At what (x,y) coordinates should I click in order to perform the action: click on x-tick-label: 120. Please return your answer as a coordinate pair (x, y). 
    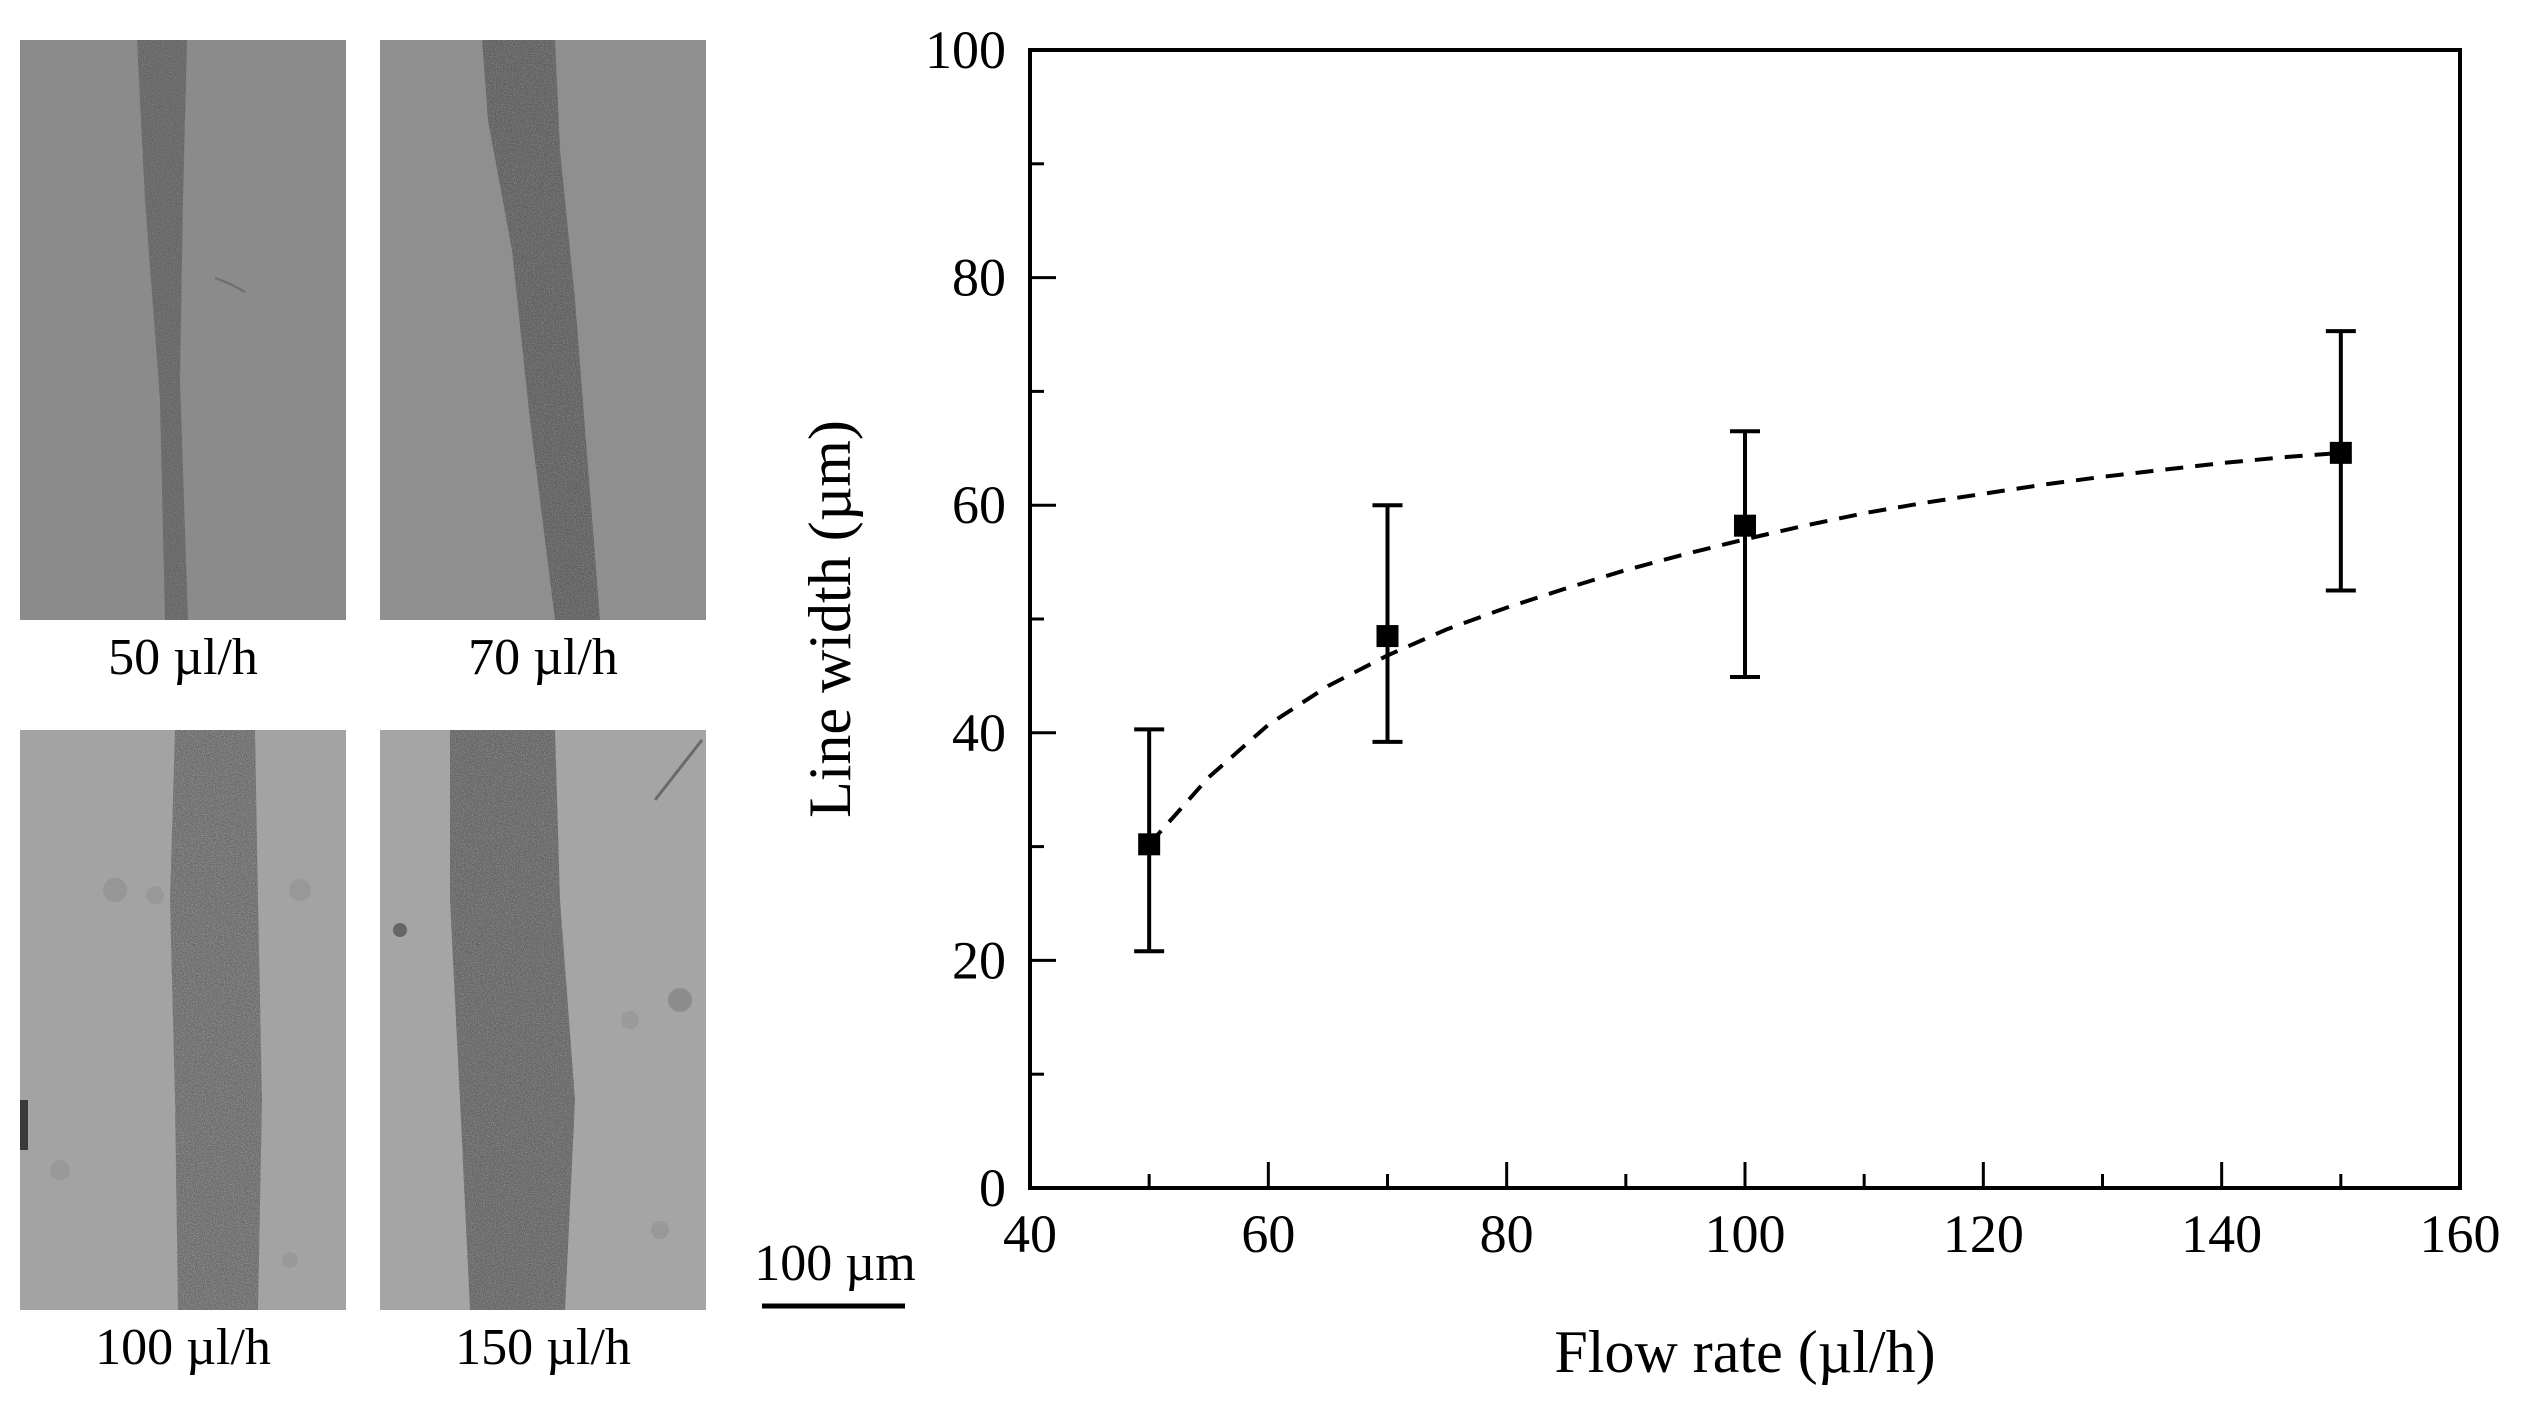
    Looking at the image, I should click on (1983, 1234).